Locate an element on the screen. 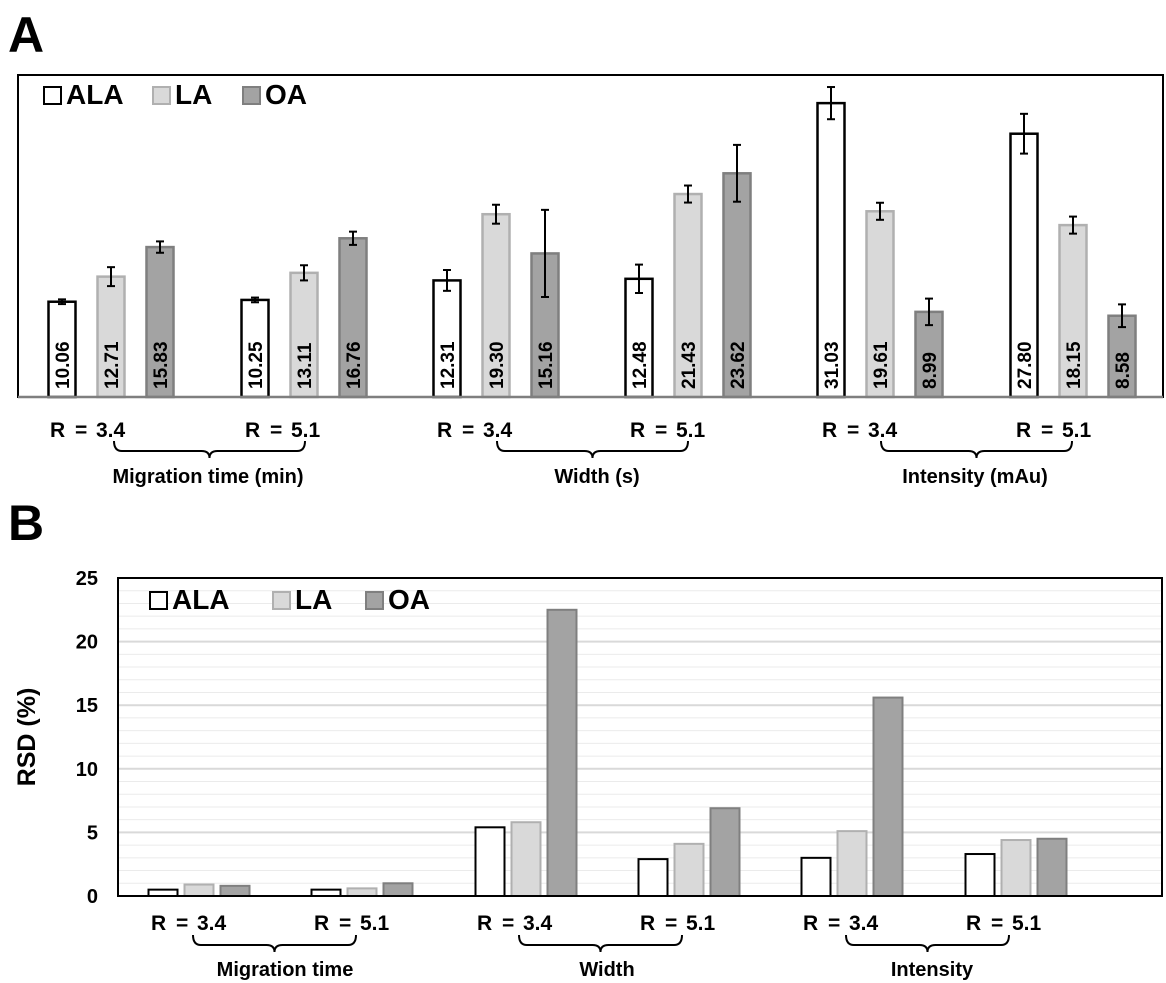 The image size is (1166, 983). condition-label-a-2: R = 3.4 is located at coordinates (475, 430).